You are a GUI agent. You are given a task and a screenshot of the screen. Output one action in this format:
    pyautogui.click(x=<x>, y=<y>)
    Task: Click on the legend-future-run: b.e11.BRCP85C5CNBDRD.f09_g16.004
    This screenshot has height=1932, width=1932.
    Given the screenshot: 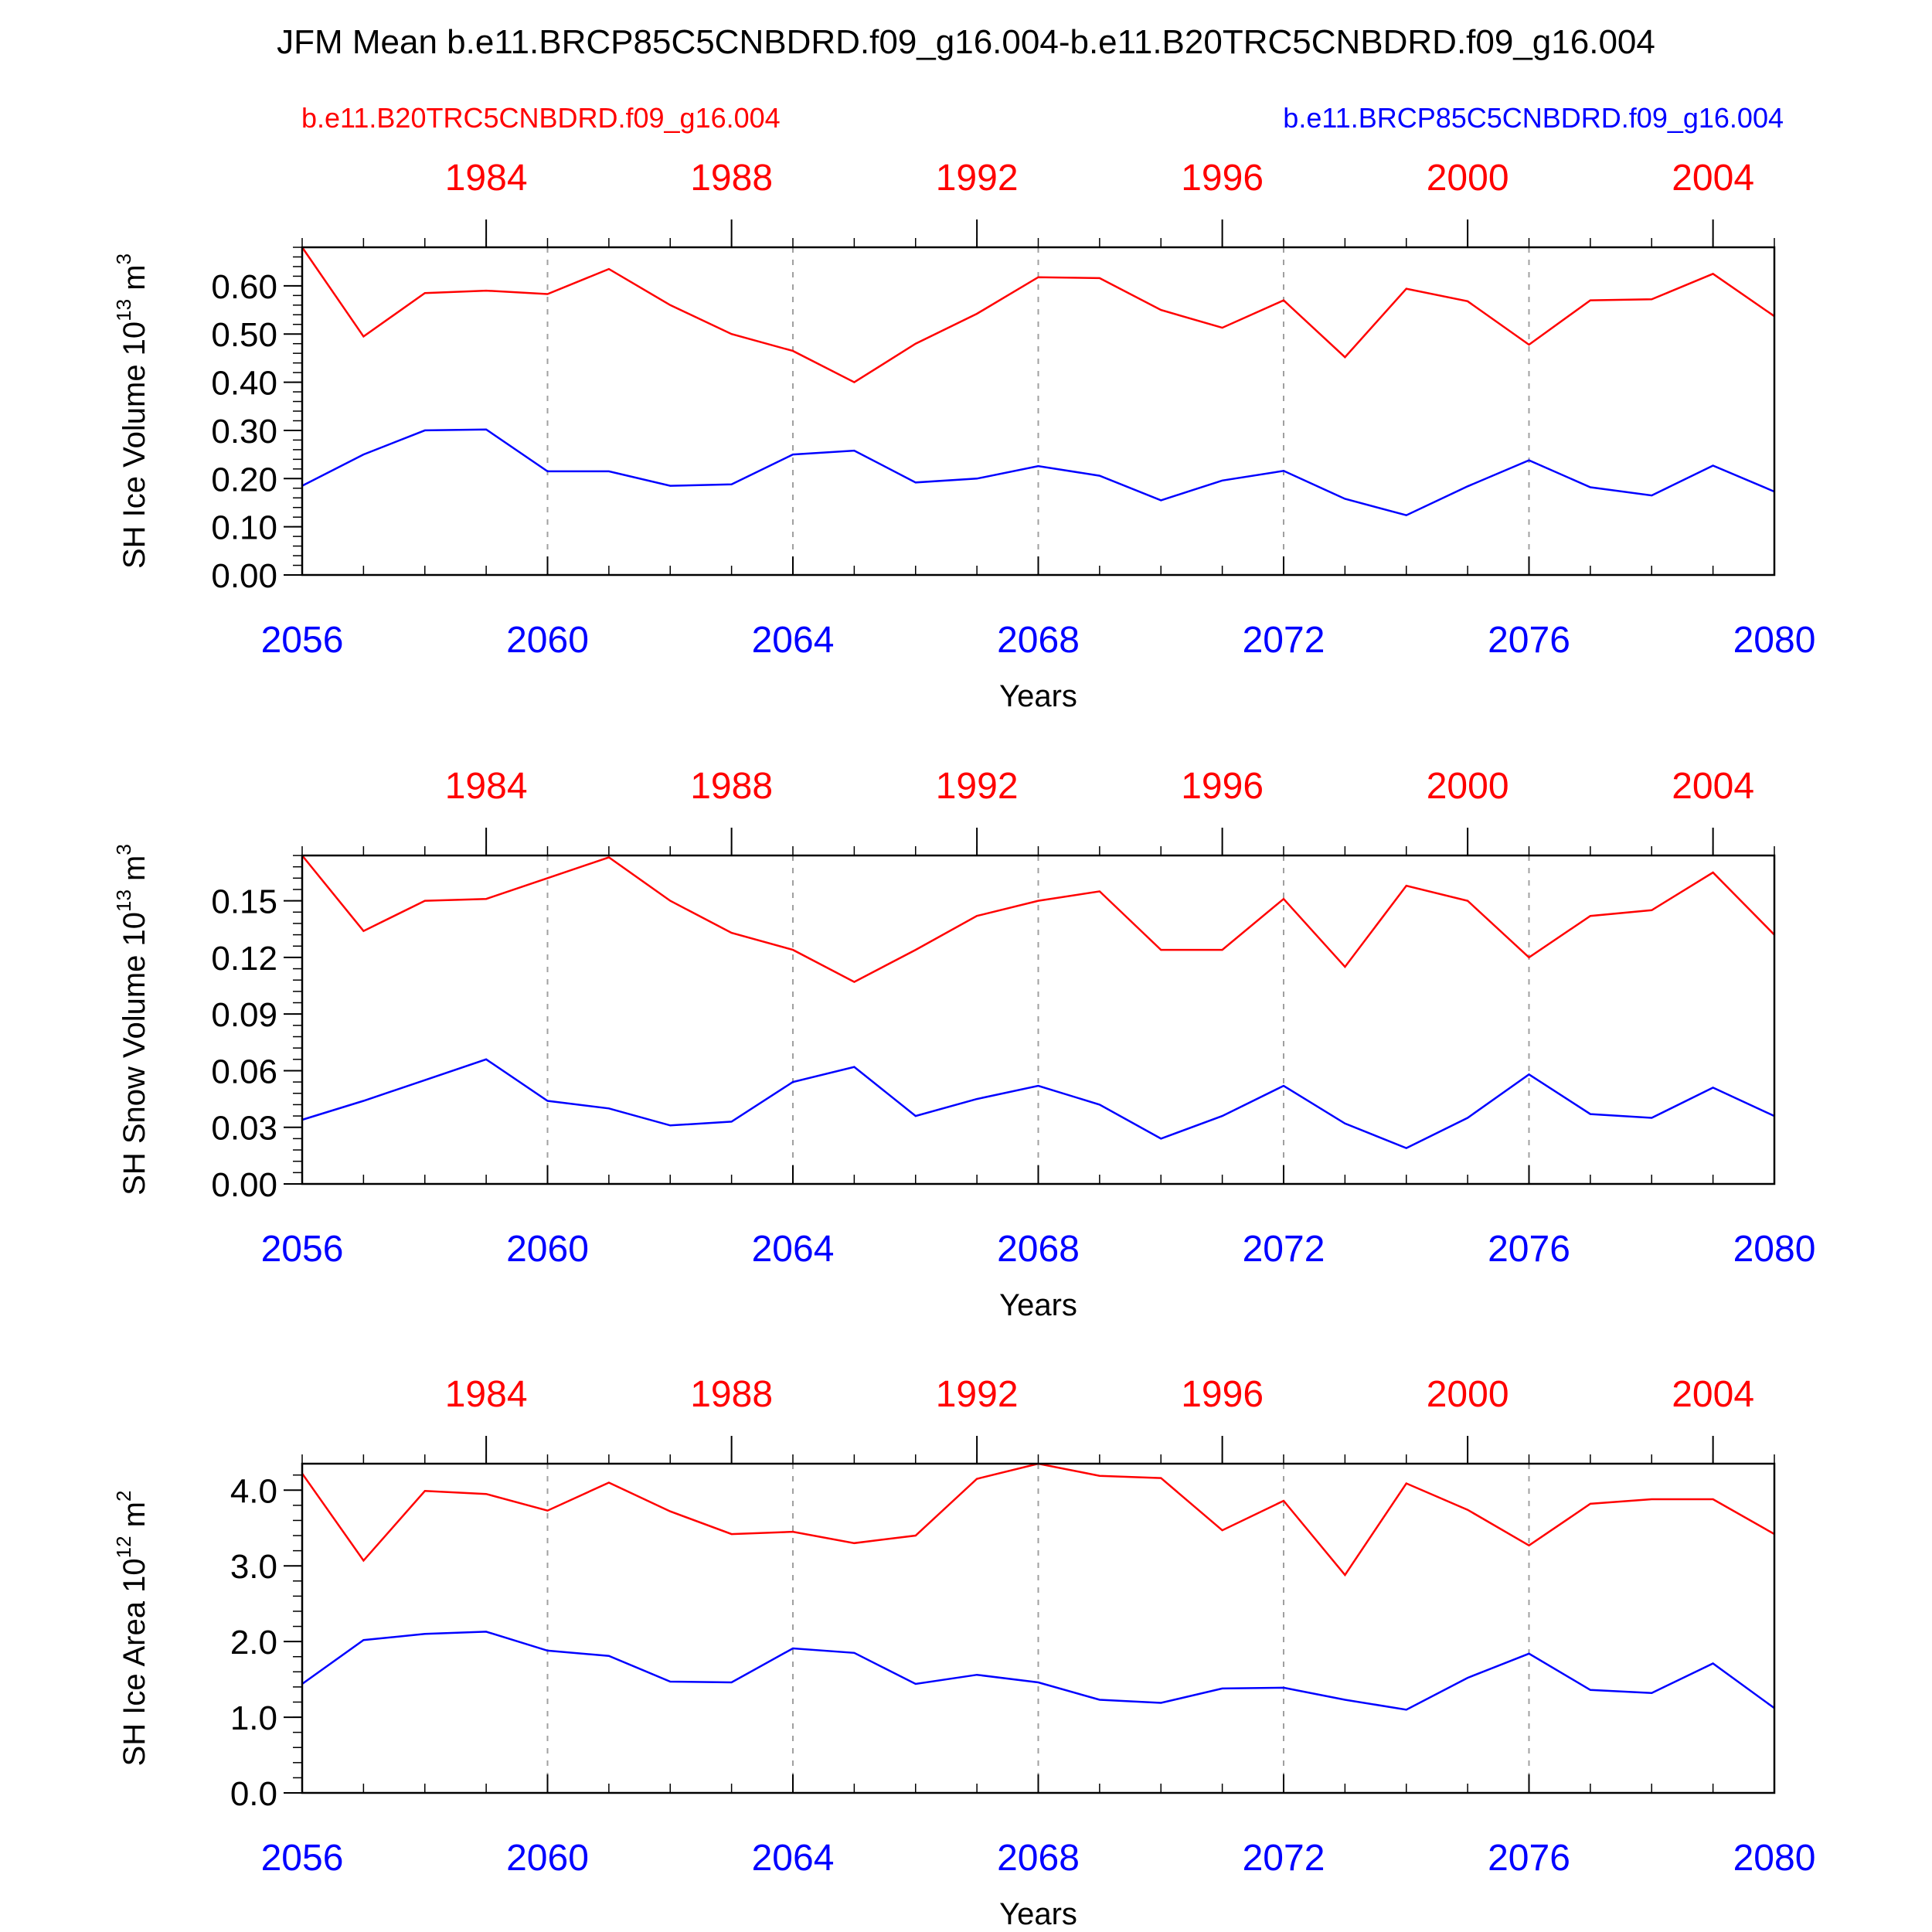 What is the action you would take?
    pyautogui.click(x=1533, y=118)
    